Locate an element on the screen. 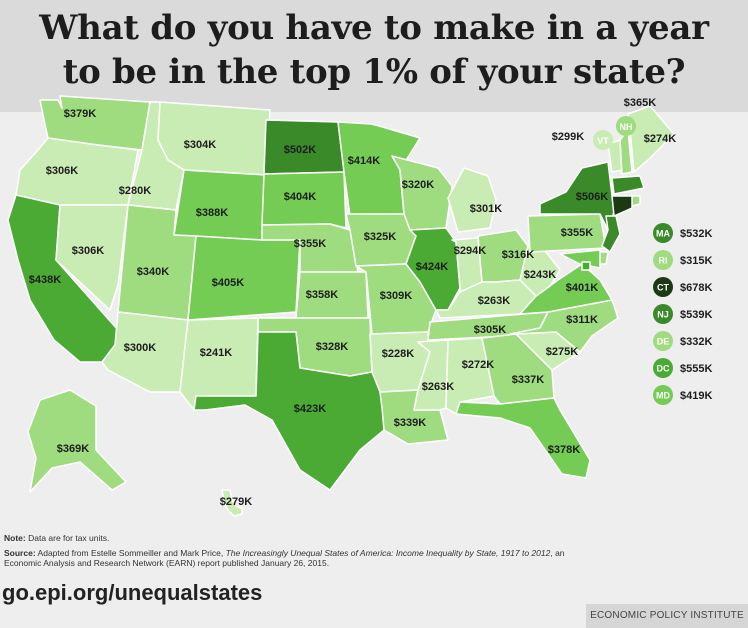 This screenshot has height=628, width=748. state-value-ny: $506K is located at coordinates (592, 197).